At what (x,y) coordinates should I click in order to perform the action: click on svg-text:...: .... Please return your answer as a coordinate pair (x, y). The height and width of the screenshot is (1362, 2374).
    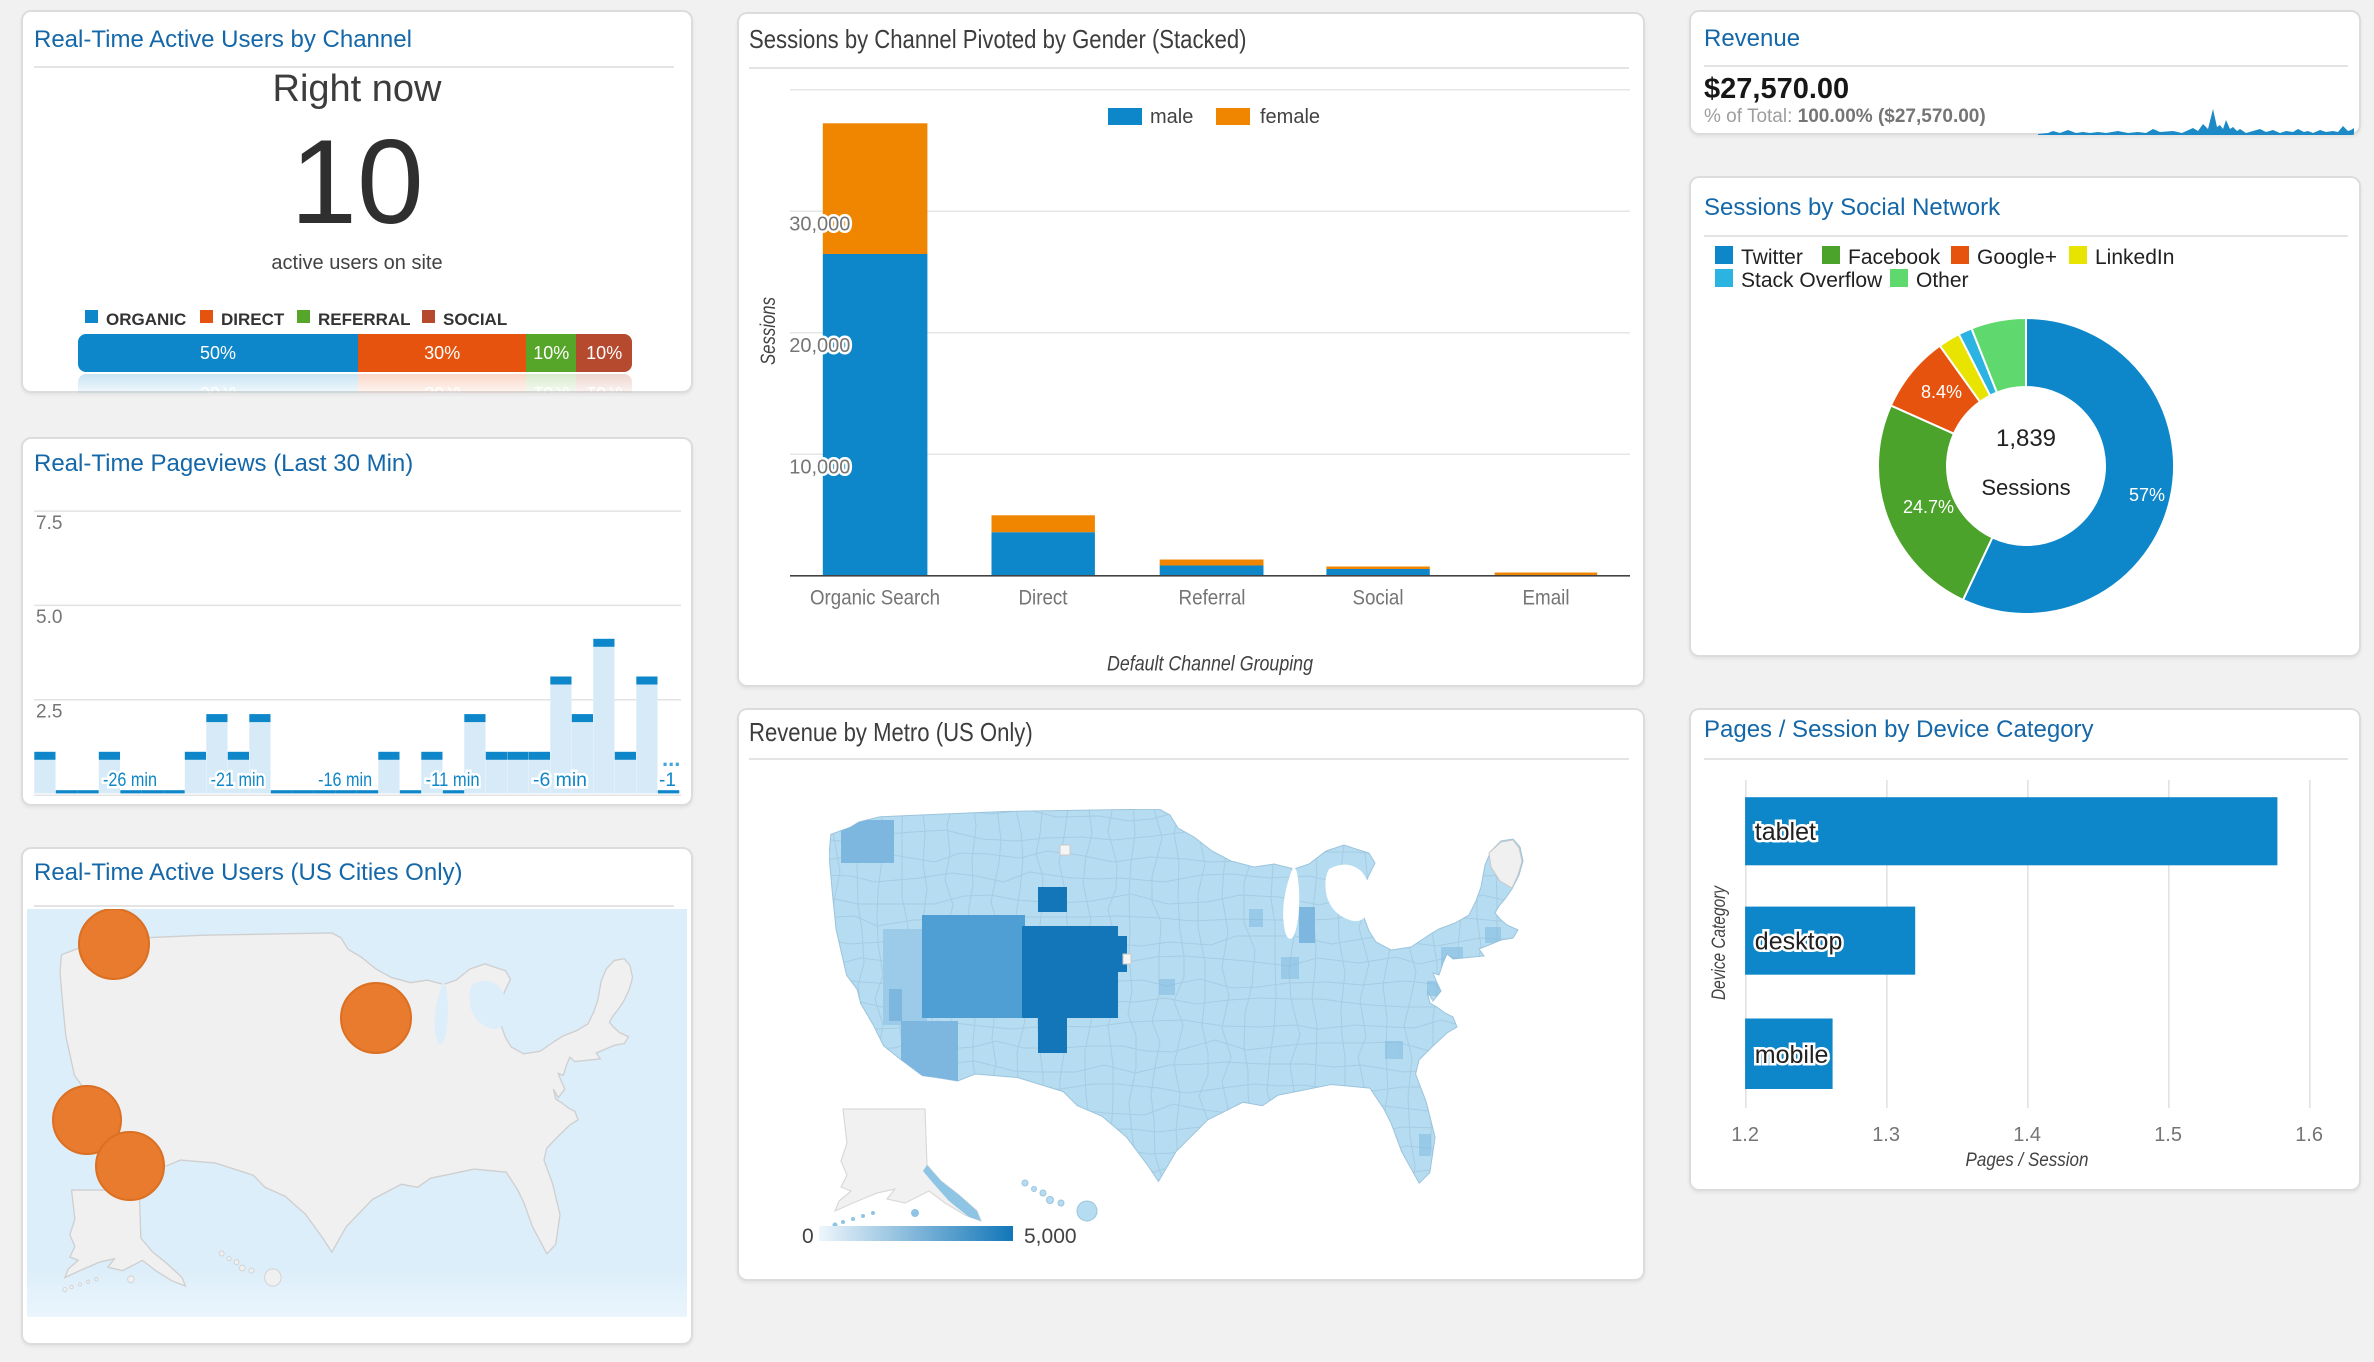
    Looking at the image, I should click on (671, 758).